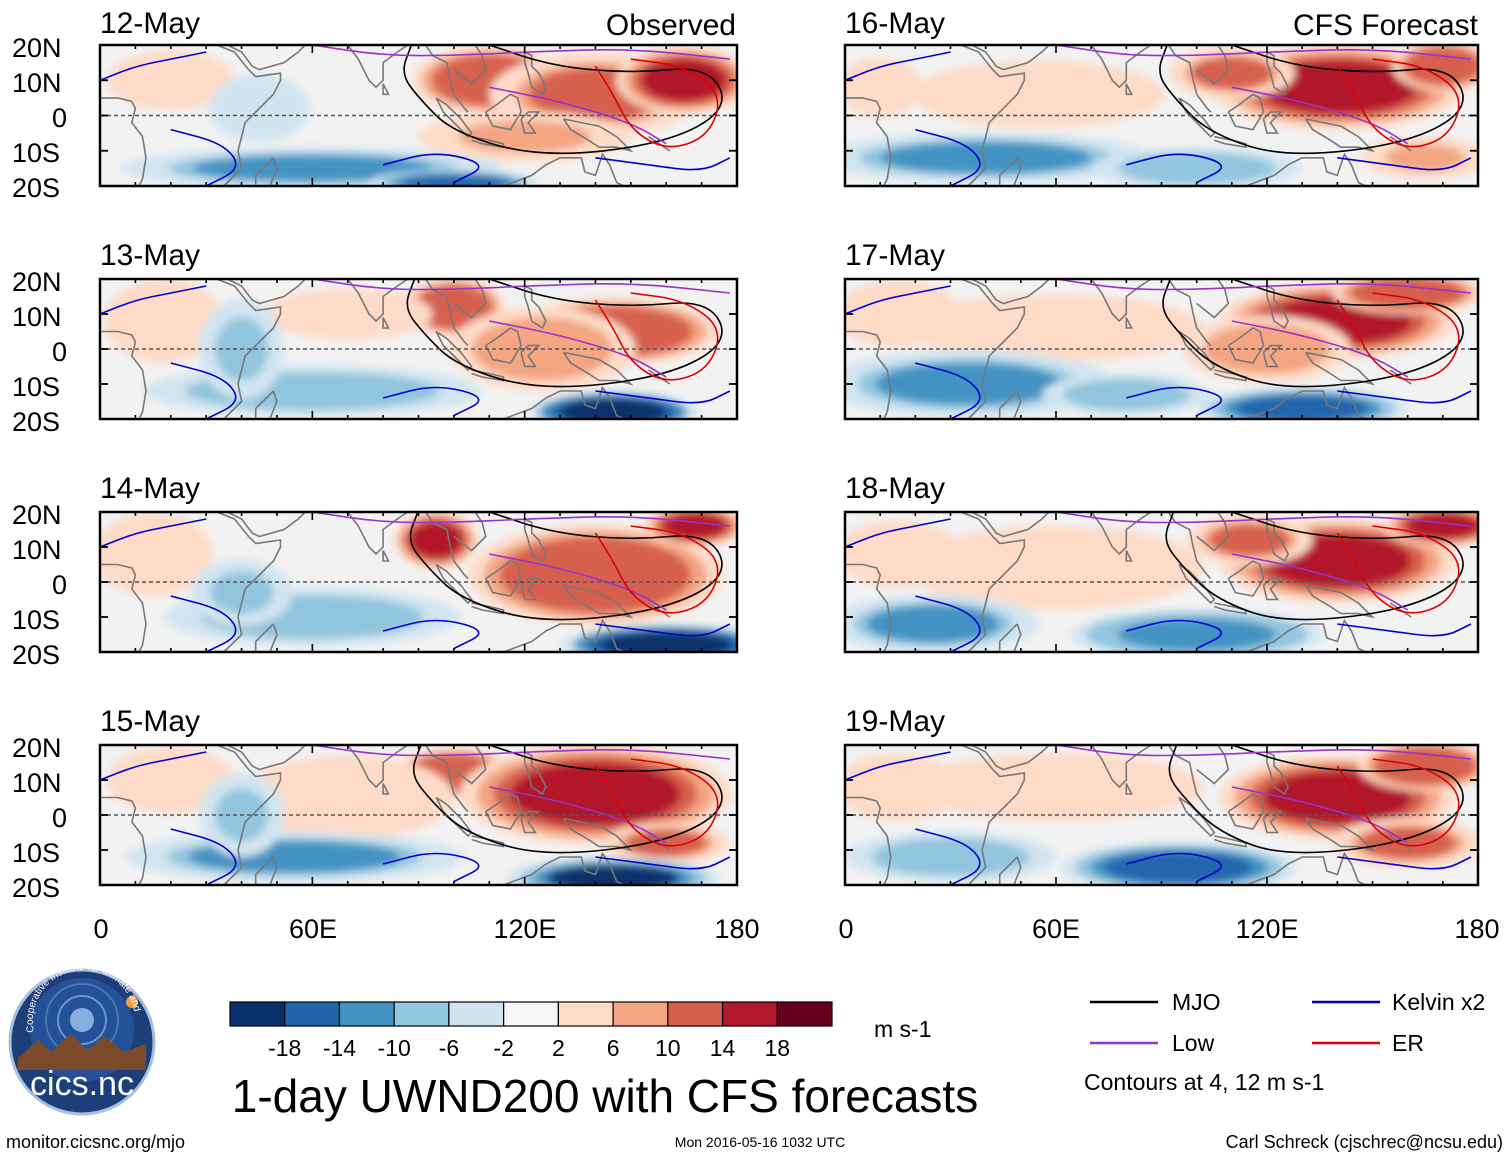  What do you see at coordinates (671, 25) in the screenshot?
I see `observed-label: Observed` at bounding box center [671, 25].